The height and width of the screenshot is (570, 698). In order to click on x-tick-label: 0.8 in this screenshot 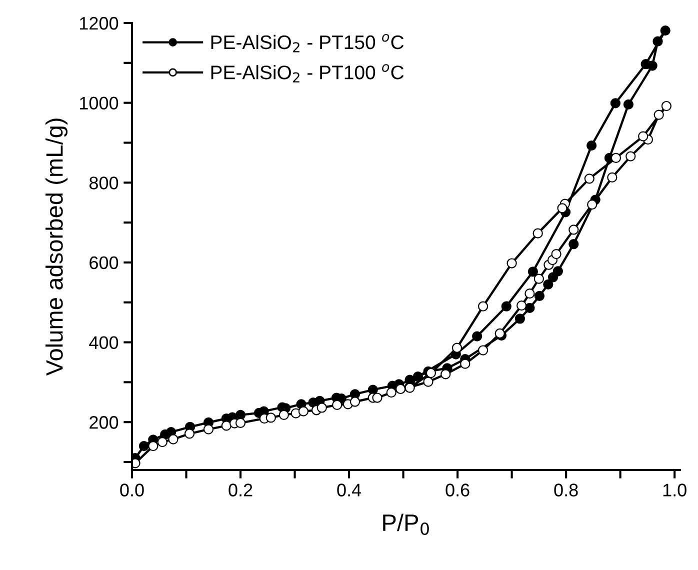, I will do `click(566, 490)`.